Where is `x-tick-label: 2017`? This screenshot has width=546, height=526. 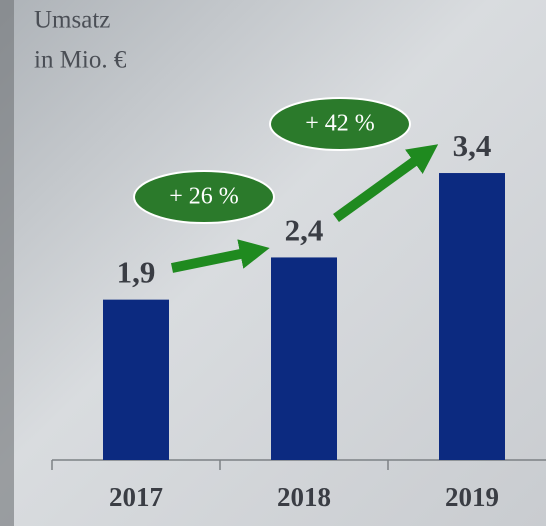
x-tick-label: 2017 is located at coordinates (136, 497).